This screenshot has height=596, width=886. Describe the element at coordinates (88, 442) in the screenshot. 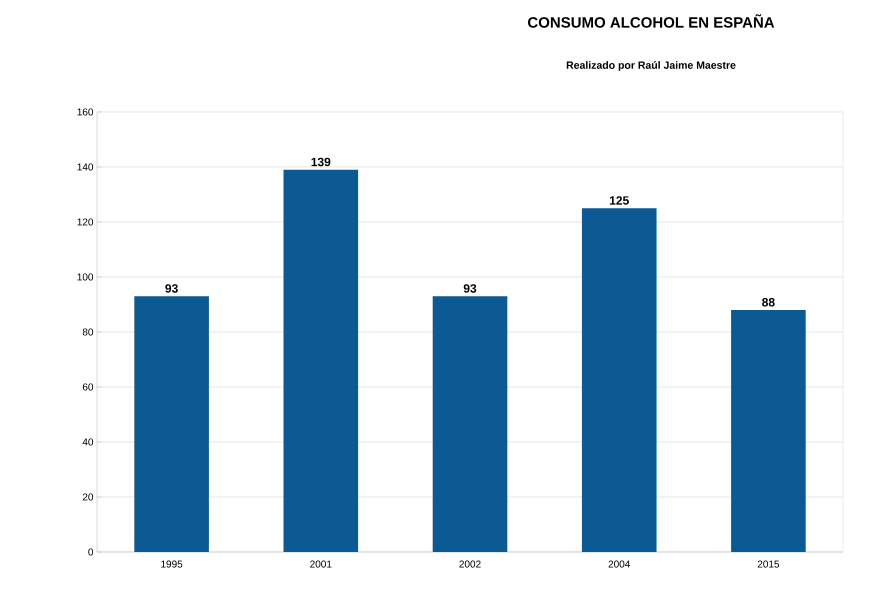

I see `y-tick-label: 40` at that location.